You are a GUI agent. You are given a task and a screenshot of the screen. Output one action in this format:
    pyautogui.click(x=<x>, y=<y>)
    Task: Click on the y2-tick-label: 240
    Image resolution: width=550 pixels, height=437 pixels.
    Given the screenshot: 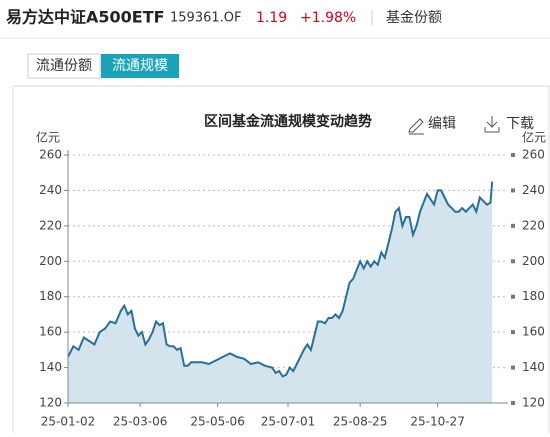 What is the action you would take?
    pyautogui.click(x=533, y=190)
    